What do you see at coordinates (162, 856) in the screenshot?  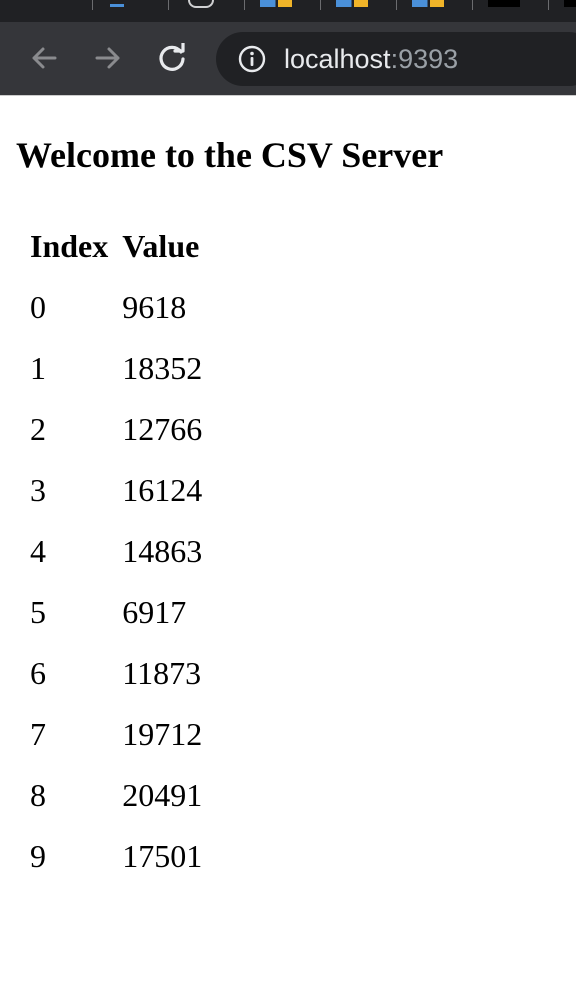 I see `value-cell: 17501` at bounding box center [162, 856].